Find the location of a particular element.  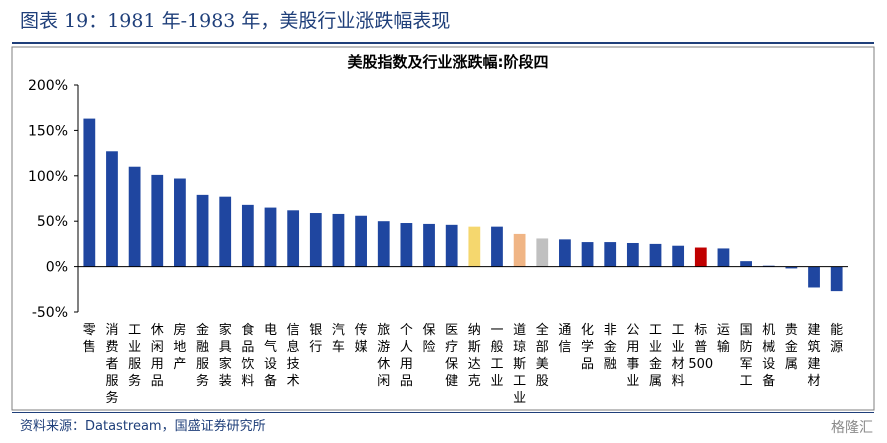

category-label: 国防军工 is located at coordinates (746, 356).